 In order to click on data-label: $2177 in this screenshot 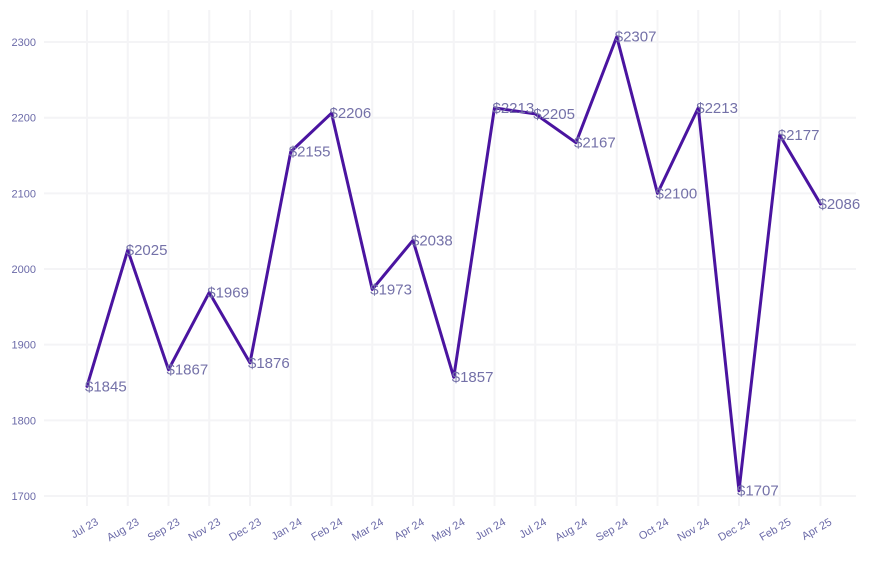, I will do `click(799, 135)`.